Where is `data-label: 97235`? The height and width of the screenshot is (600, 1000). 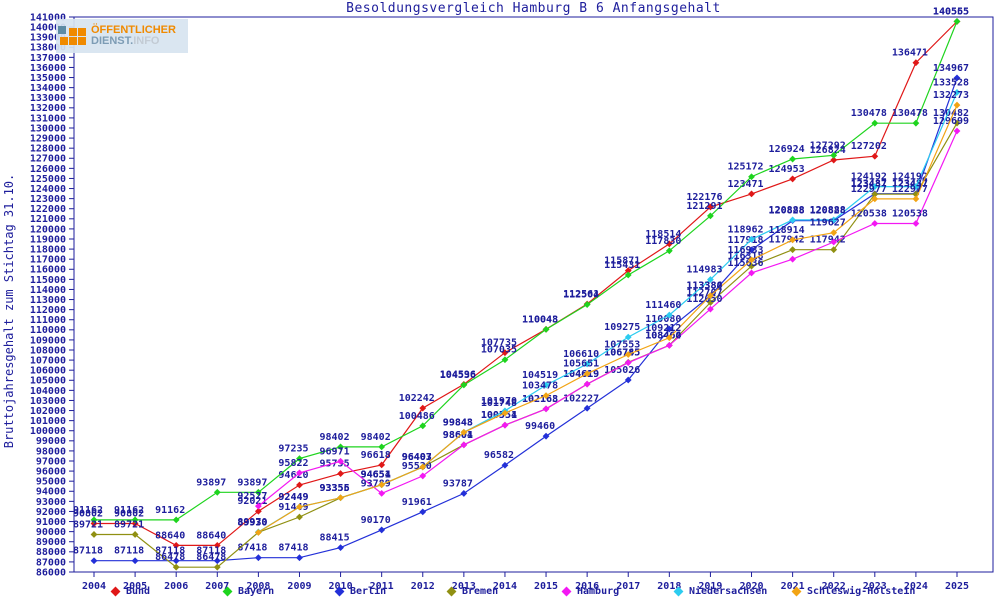
data-label: 97235 is located at coordinates (293, 449).